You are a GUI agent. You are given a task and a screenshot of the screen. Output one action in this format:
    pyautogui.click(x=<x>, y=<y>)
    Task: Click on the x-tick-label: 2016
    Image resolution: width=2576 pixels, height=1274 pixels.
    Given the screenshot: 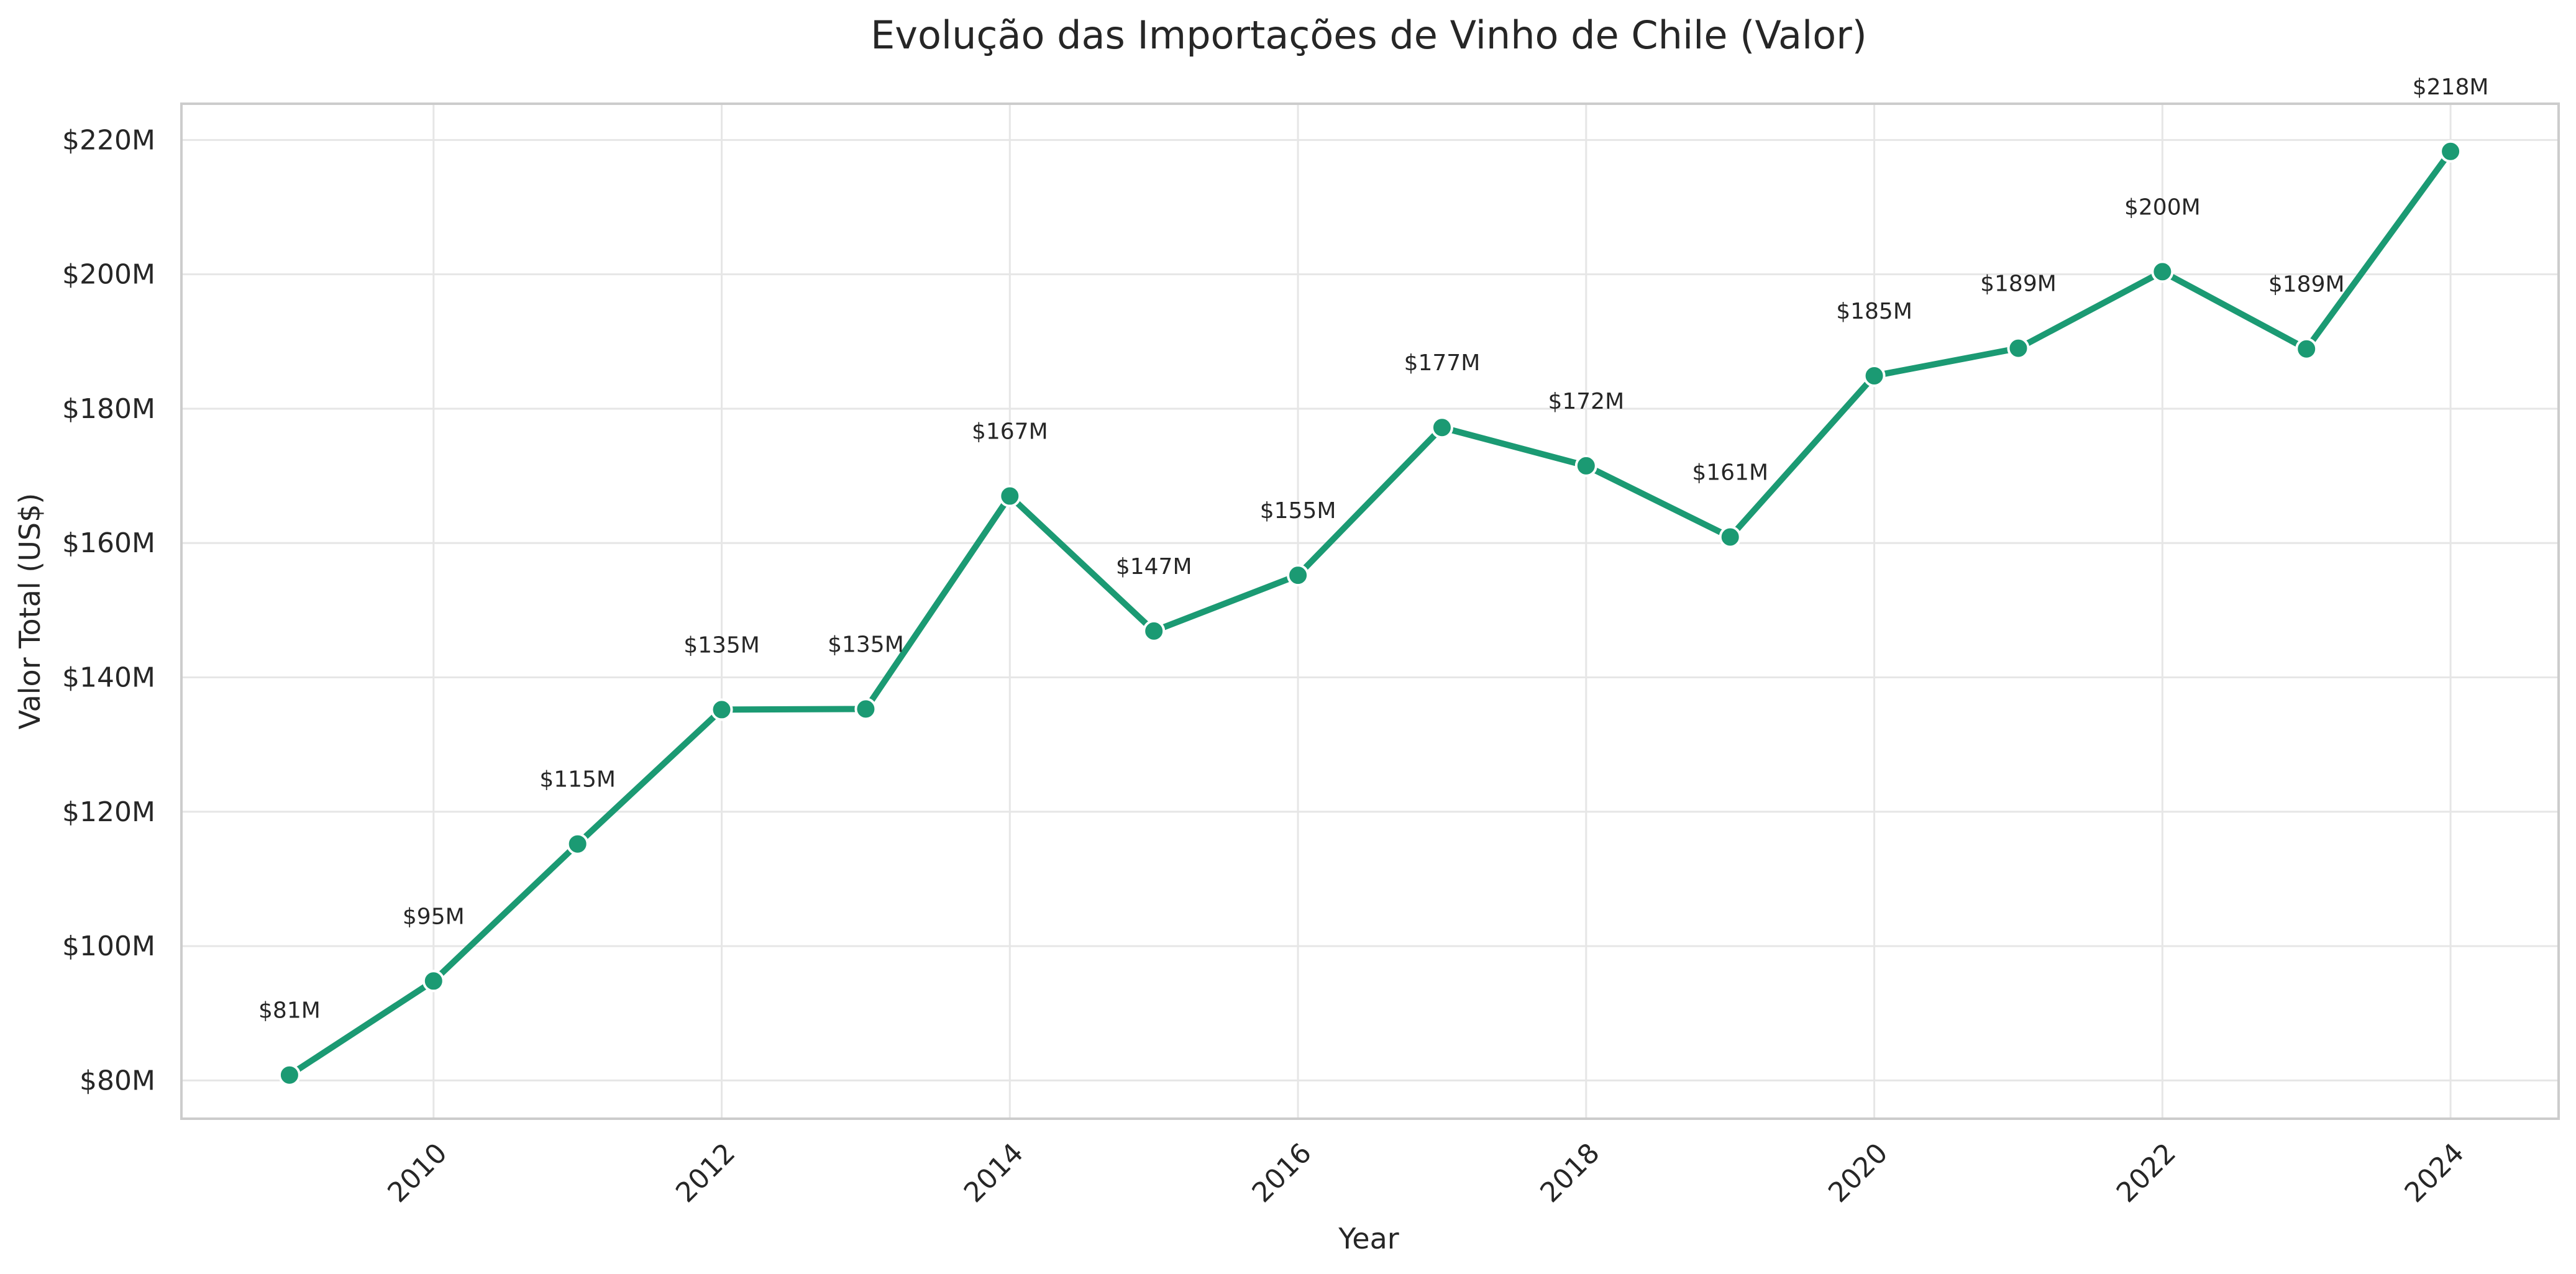 What is the action you would take?
    pyautogui.click(x=1282, y=1173)
    